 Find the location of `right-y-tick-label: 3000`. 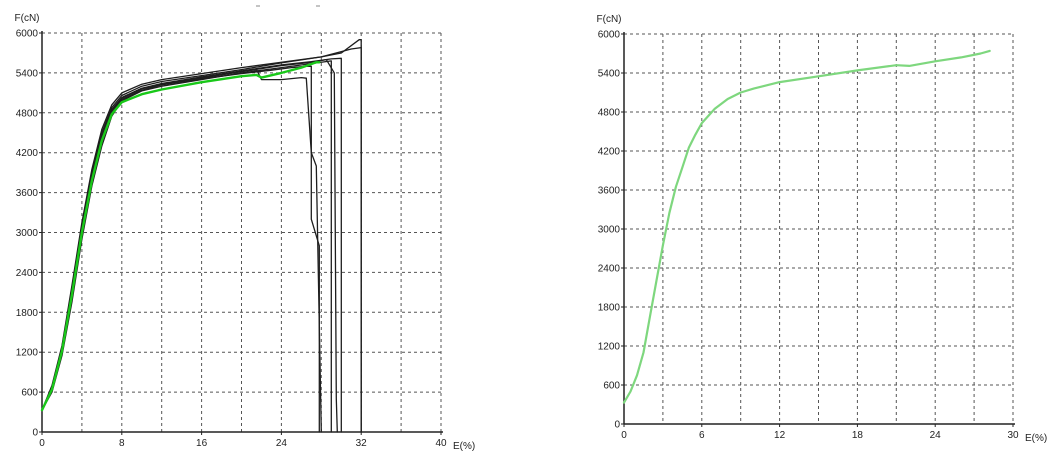

right-y-tick-label: 3000 is located at coordinates (609, 230).